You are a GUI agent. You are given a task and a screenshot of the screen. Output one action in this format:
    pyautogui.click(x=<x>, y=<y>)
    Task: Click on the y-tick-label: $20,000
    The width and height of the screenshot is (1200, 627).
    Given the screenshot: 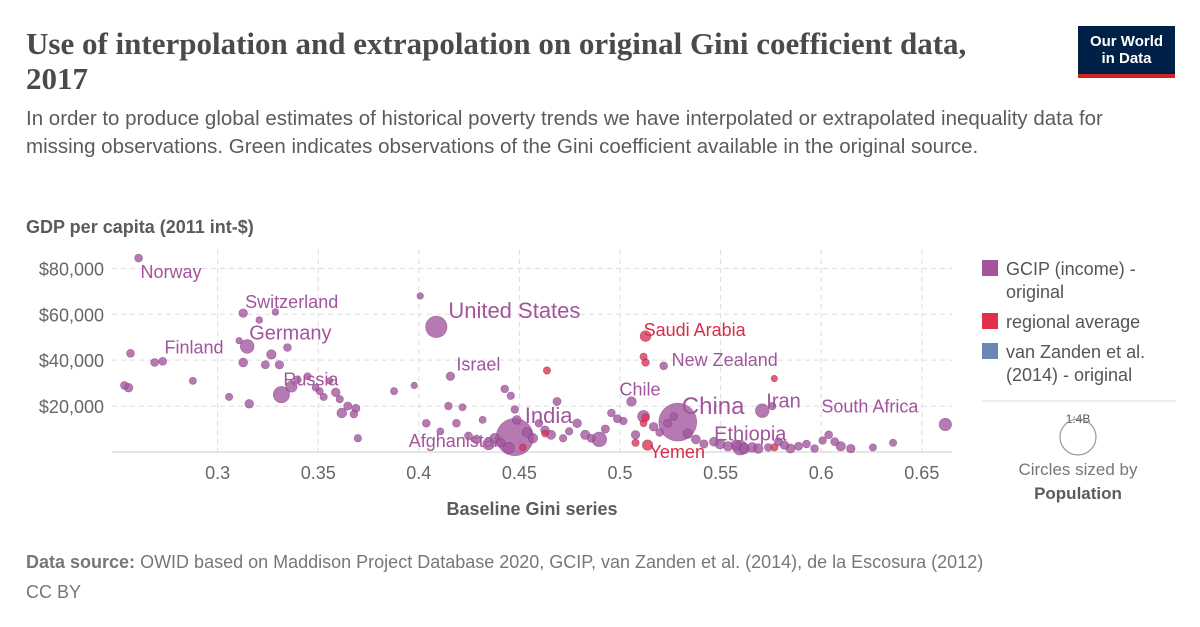 What is the action you would take?
    pyautogui.click(x=71, y=407)
    